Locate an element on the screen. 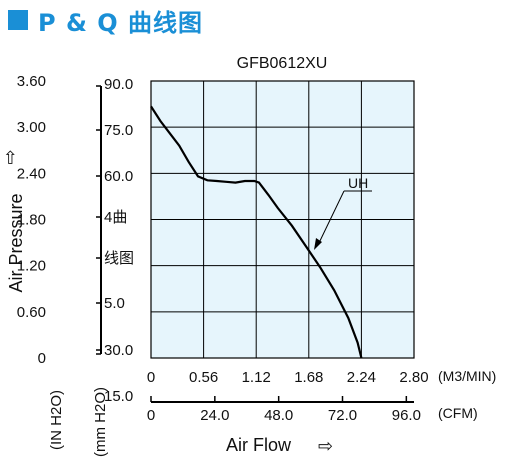 The height and width of the screenshot is (468, 514). y-axis-label: Air Pressure is located at coordinates (16, 242).